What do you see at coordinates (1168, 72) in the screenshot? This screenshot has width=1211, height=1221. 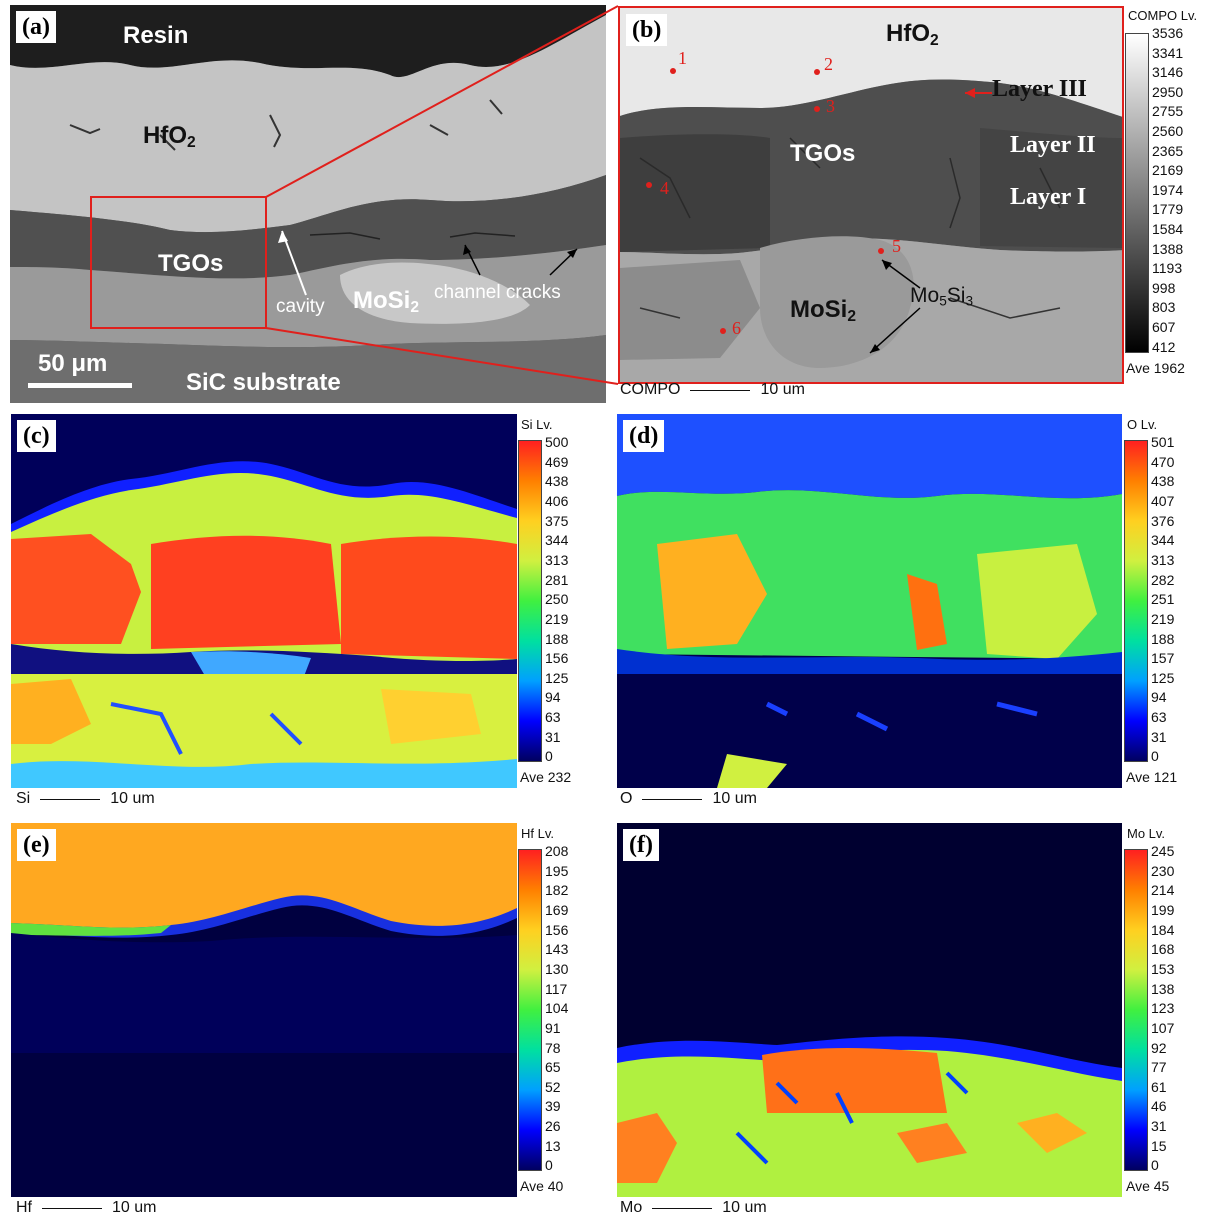 I see `colorbar-tick-label: 3146` at bounding box center [1168, 72].